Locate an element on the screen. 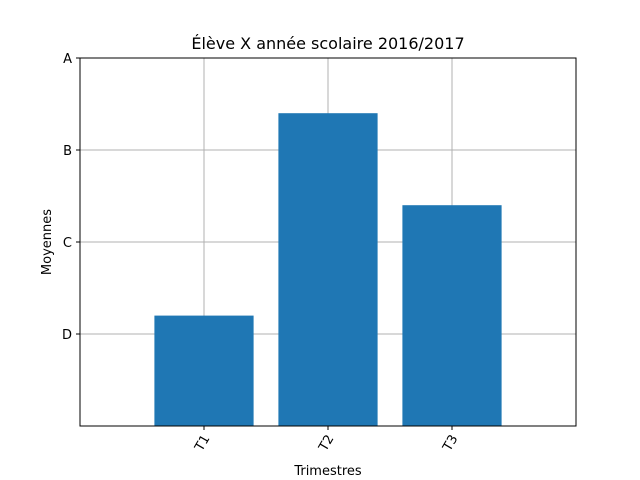  bar-t2 is located at coordinates (328, 269).